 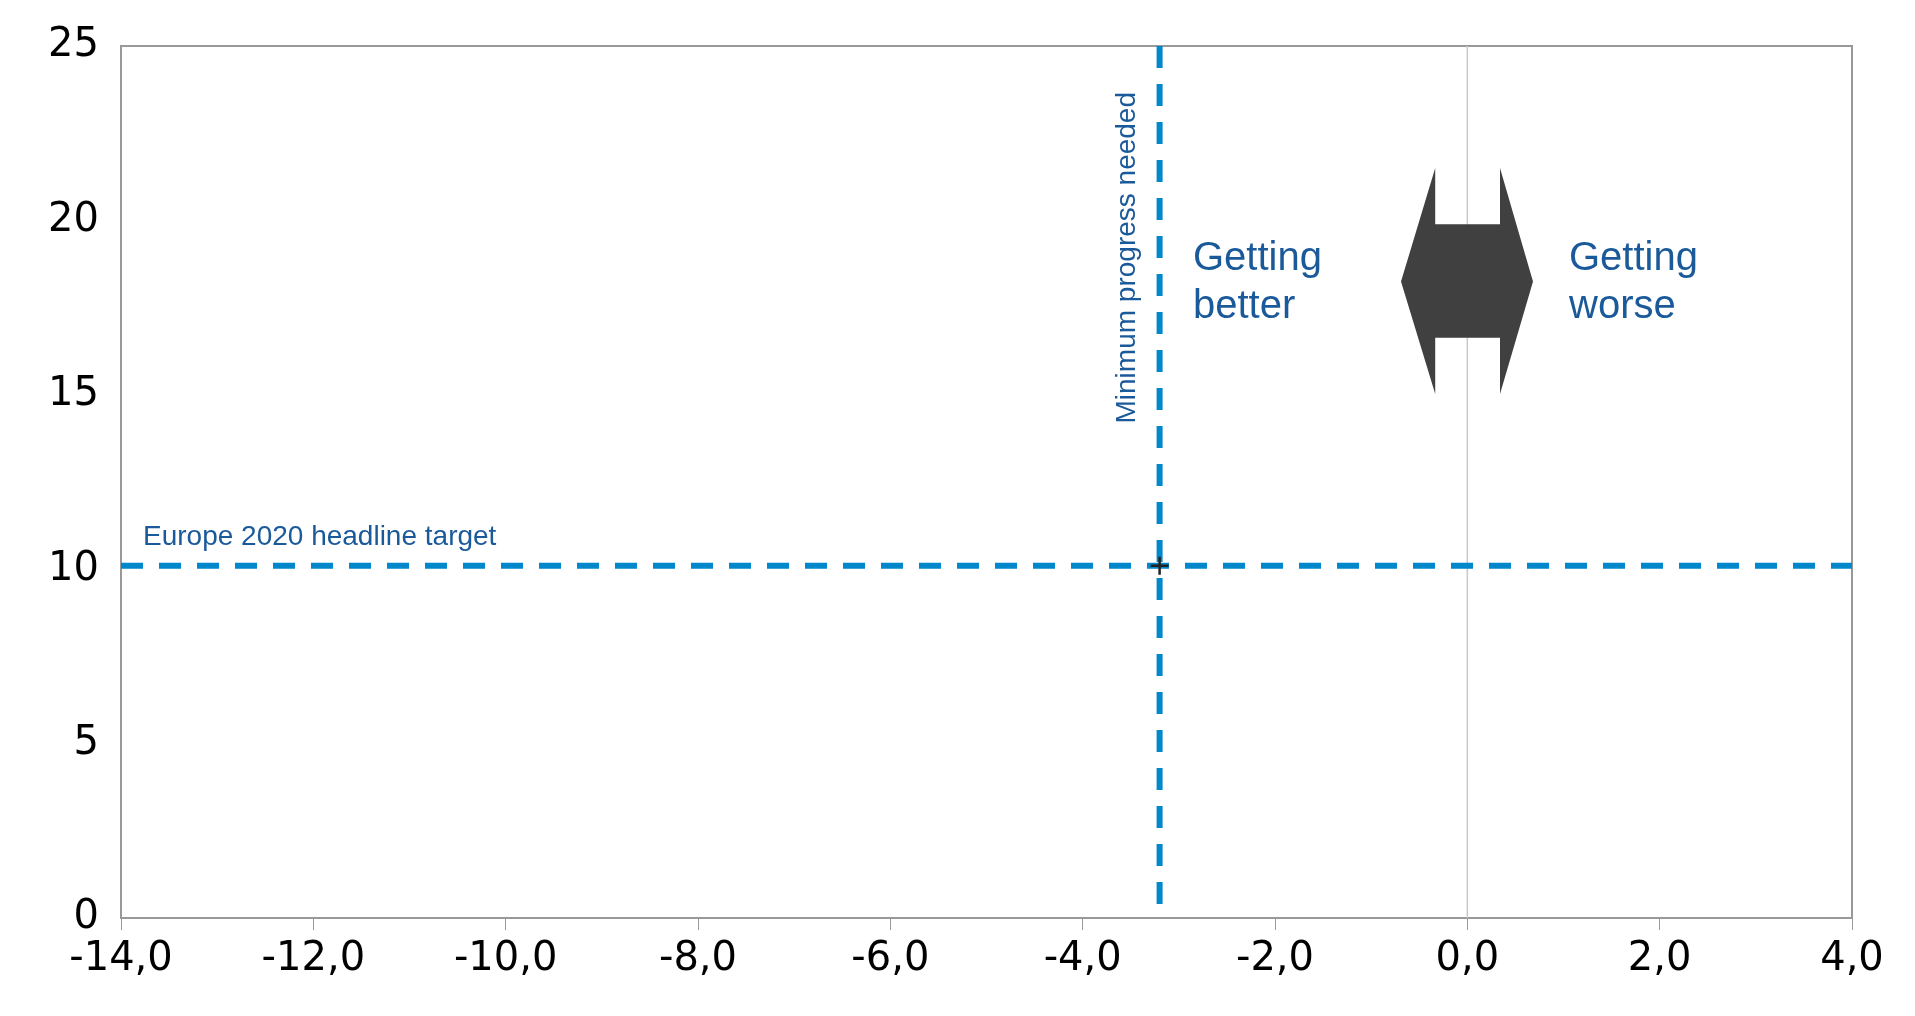 I want to click on x-tick-label: -4,0, so click(x=1082, y=956).